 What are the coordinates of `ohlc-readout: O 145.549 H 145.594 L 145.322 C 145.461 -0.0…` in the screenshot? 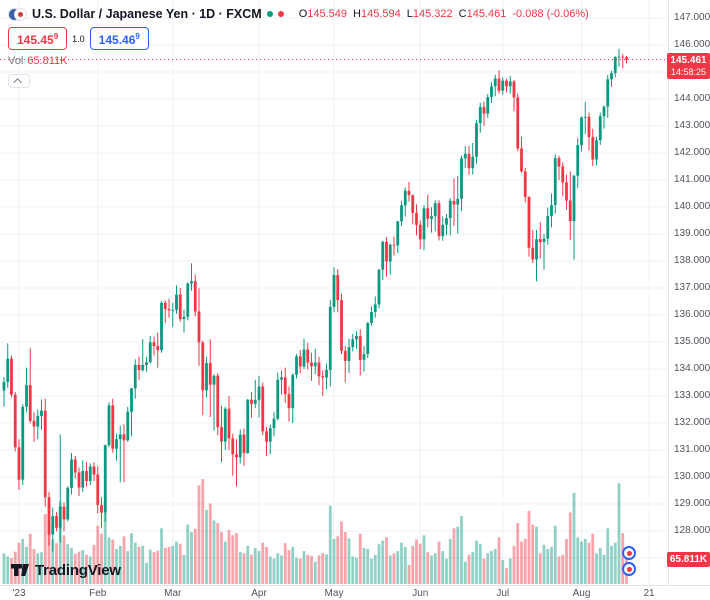 It's located at (441, 14).